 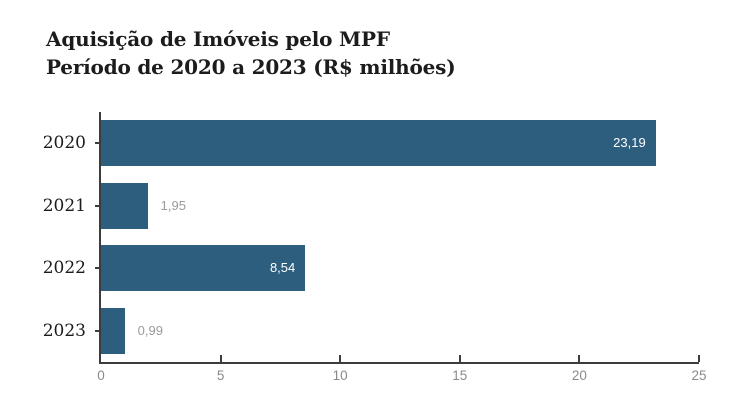 I want to click on bar-row-2022: 2022 8,54, so click(x=371, y=268).